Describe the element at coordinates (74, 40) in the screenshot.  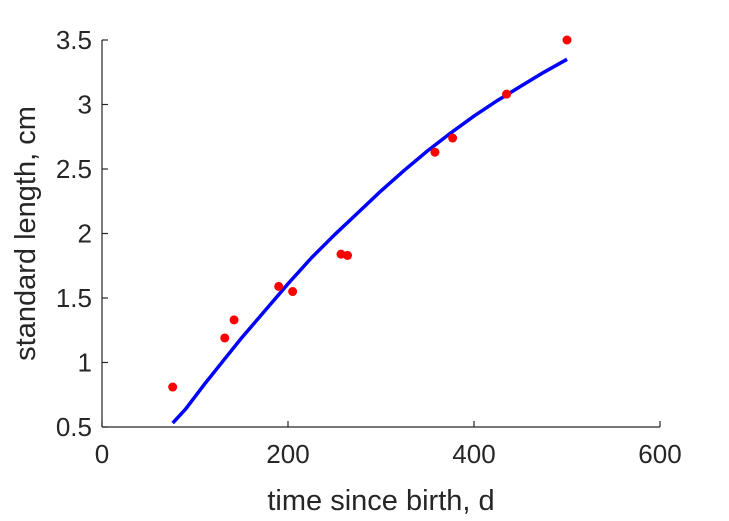
I see `y-tick-label: 3.5` at that location.